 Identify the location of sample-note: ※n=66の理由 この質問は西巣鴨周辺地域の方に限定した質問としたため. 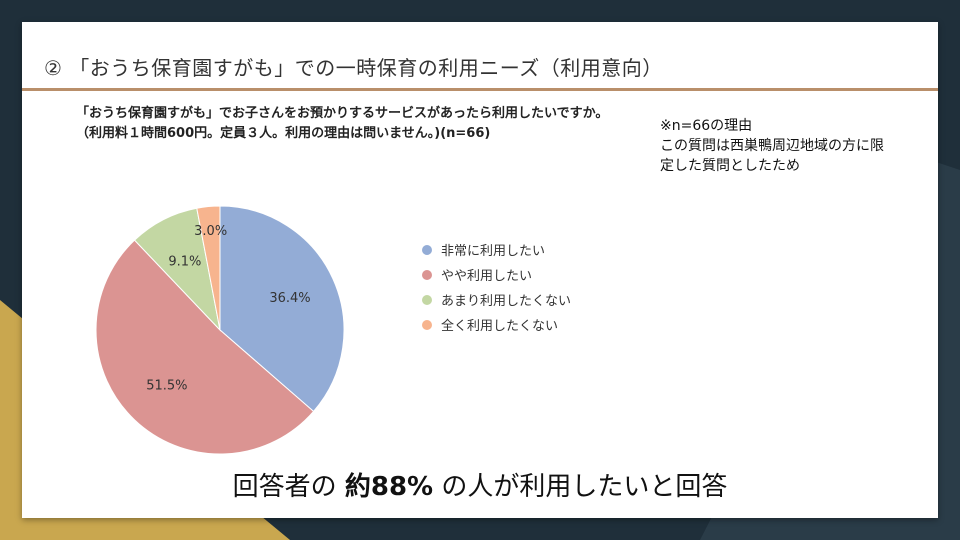
(772, 146).